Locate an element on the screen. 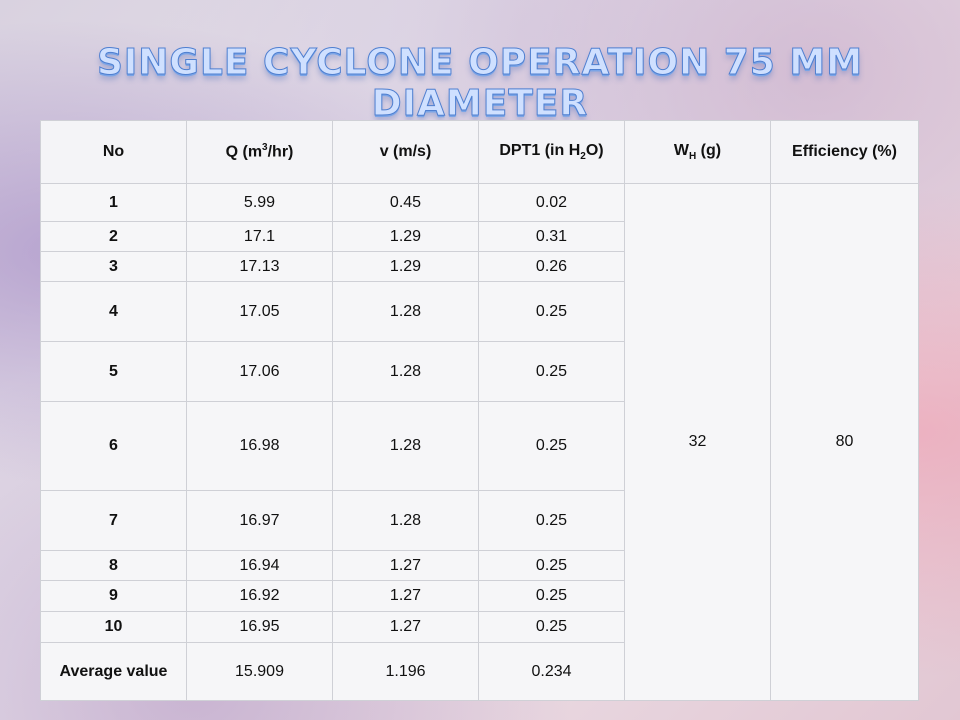  cell-no: 5 is located at coordinates (113, 371).